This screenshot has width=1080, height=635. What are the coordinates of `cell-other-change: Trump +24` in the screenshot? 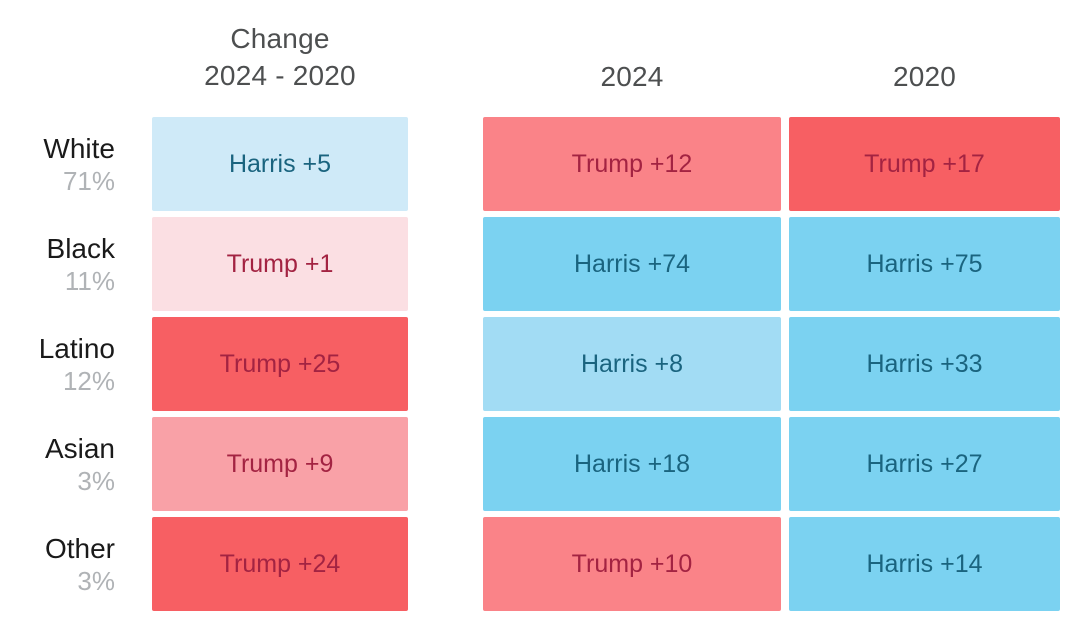 It's located at (280, 564).